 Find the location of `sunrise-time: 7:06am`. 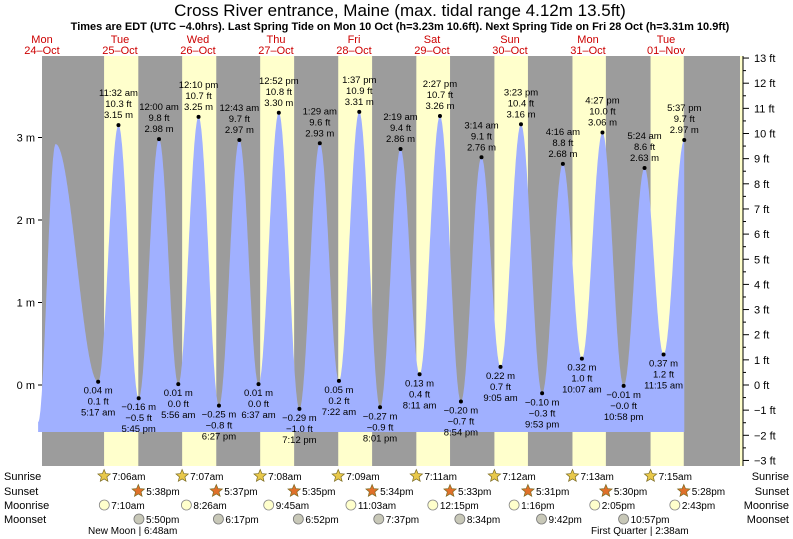

sunrise-time: 7:06am is located at coordinates (128, 477).